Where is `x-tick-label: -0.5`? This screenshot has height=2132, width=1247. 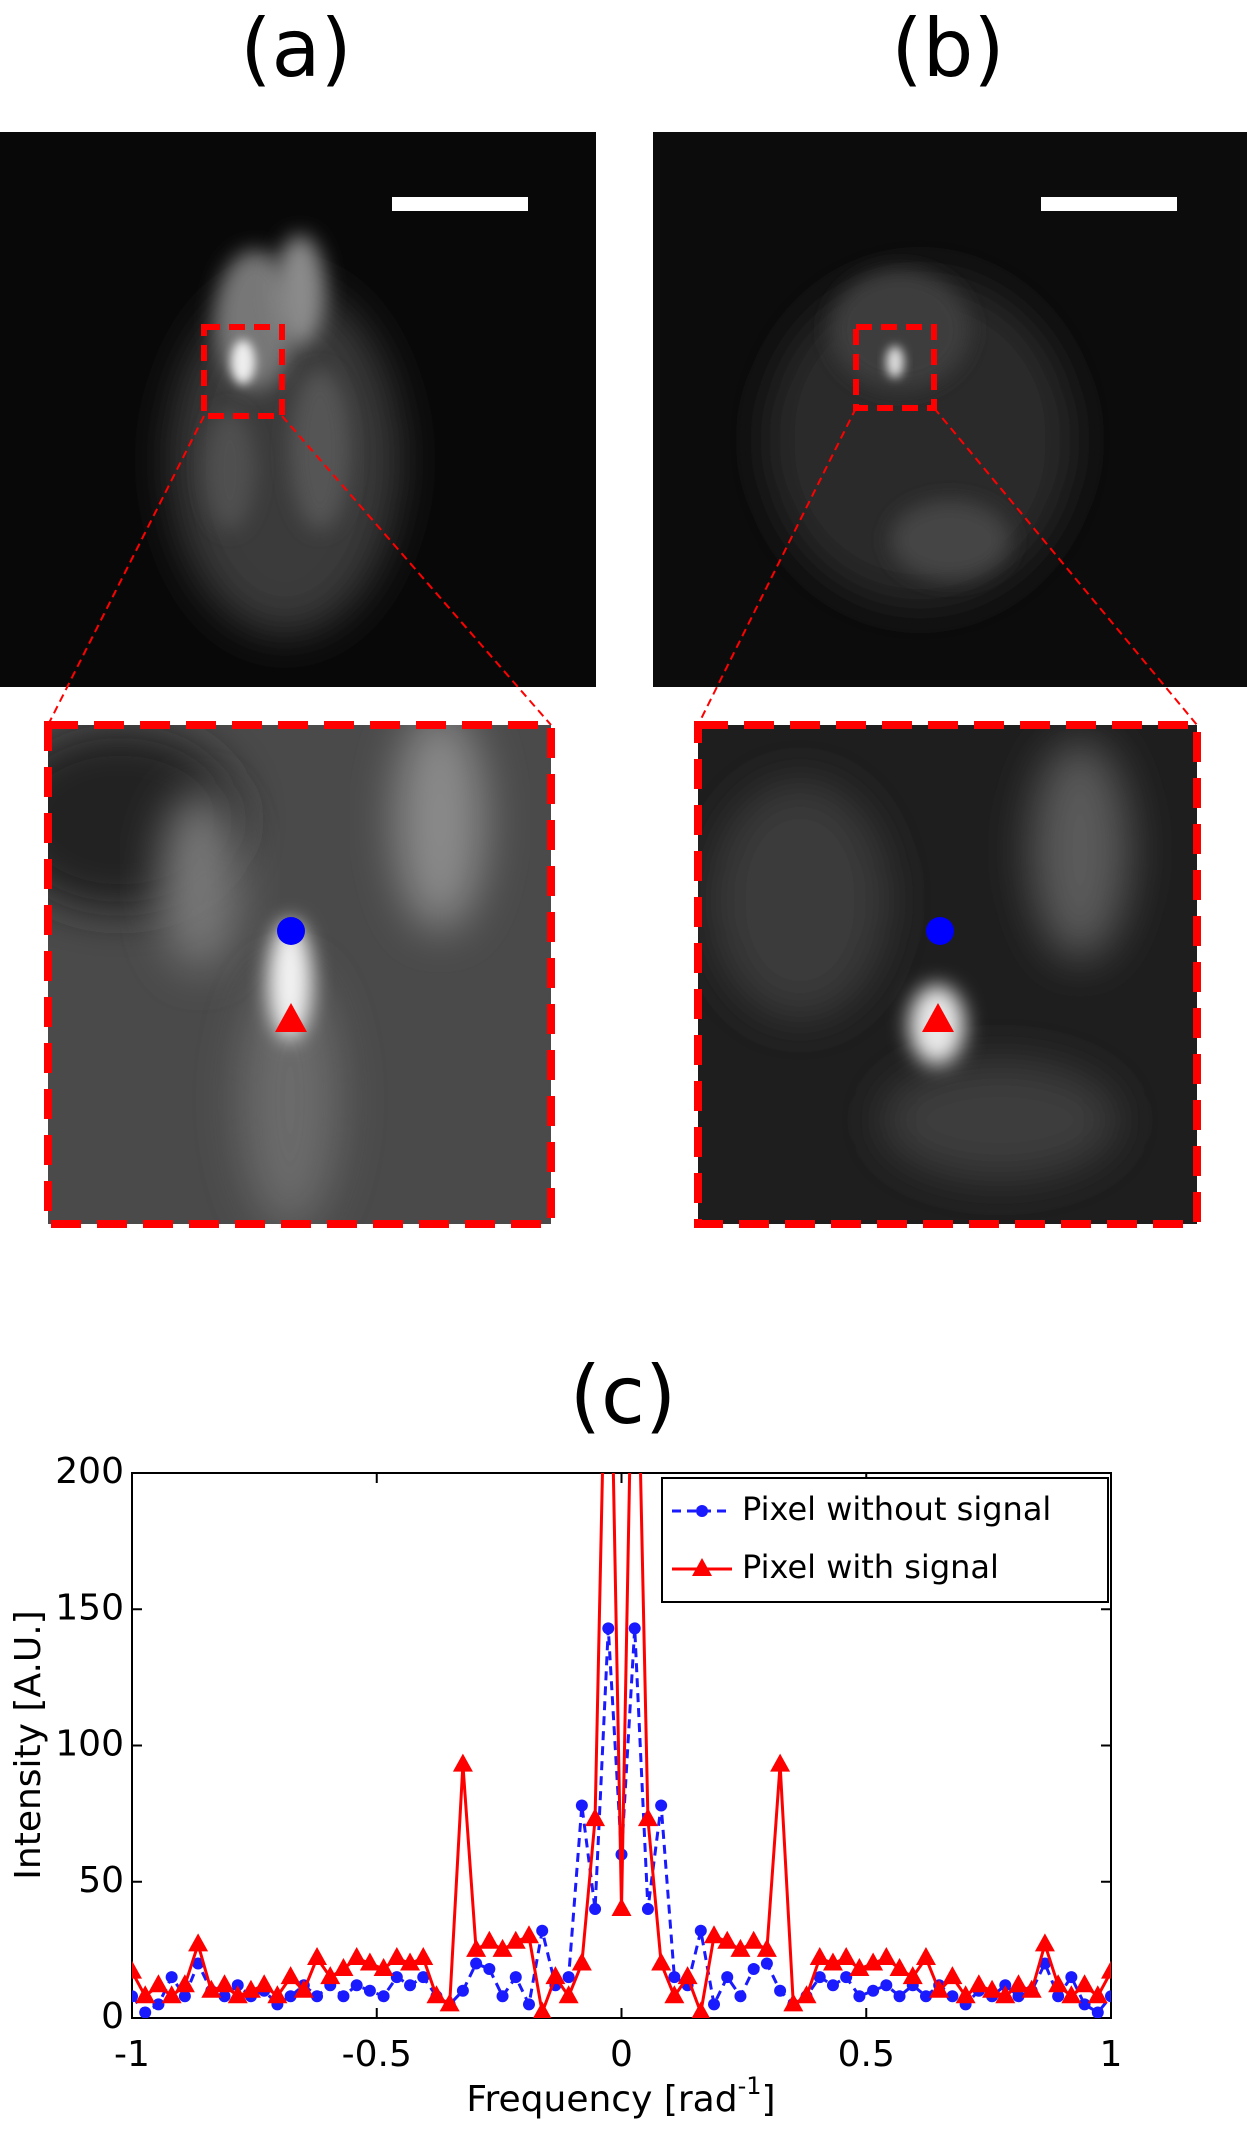
x-tick-label: -0.5 is located at coordinates (377, 2054).